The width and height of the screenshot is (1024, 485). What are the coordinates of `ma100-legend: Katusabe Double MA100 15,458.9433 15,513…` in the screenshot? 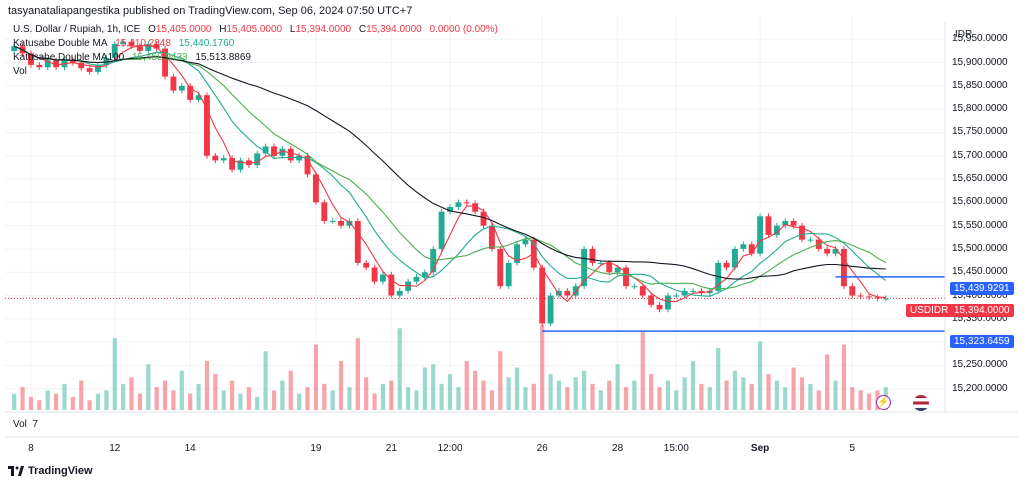 It's located at (134, 57).